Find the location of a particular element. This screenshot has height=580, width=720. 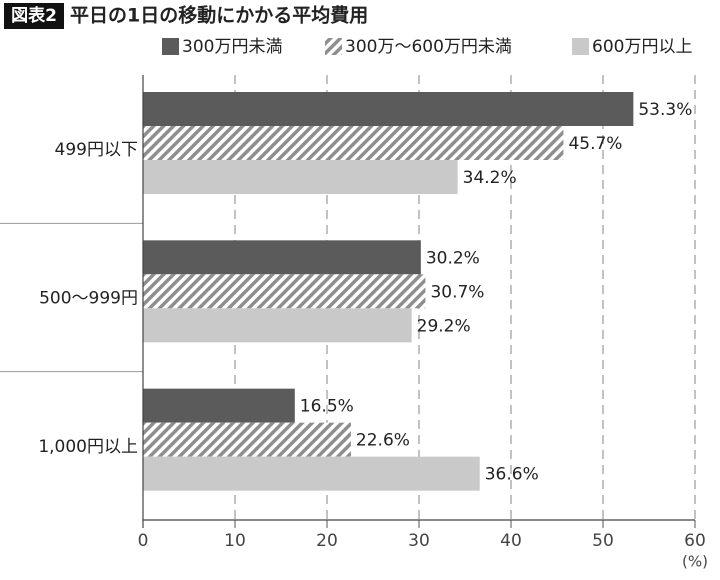

x-tick-label: 50 is located at coordinates (603, 541).